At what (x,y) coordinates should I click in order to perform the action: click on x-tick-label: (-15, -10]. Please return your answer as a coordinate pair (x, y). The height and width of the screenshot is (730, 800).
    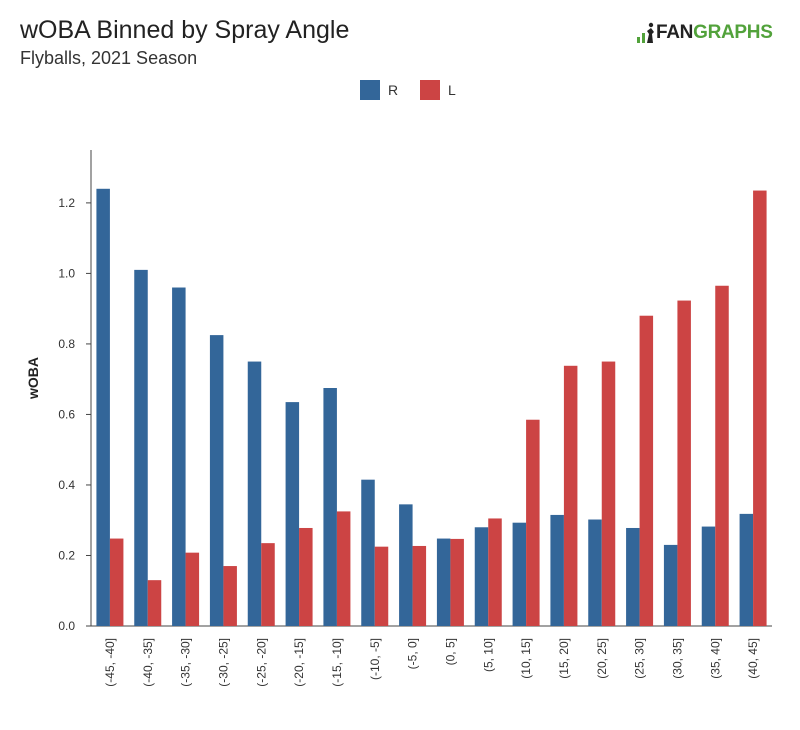
    Looking at the image, I should click on (337, 662).